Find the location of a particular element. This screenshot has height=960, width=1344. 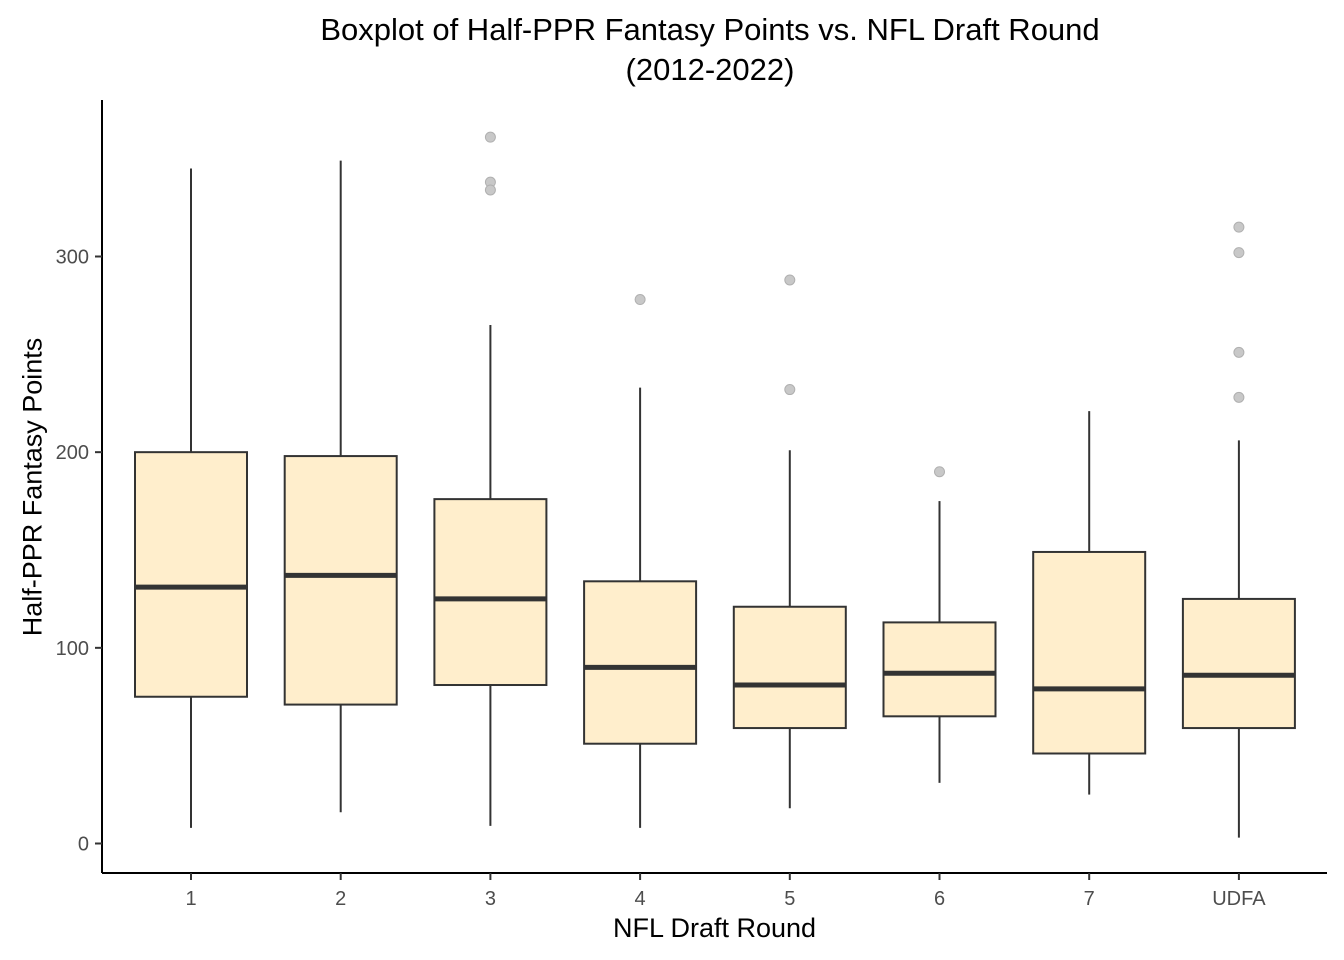

x-tick-label: 3 is located at coordinates (490, 899).